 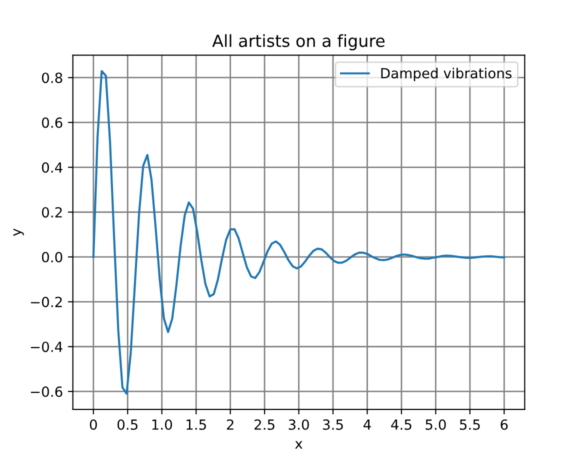 What do you see at coordinates (128, 424) in the screenshot?
I see `x-tick-label: 0.5` at bounding box center [128, 424].